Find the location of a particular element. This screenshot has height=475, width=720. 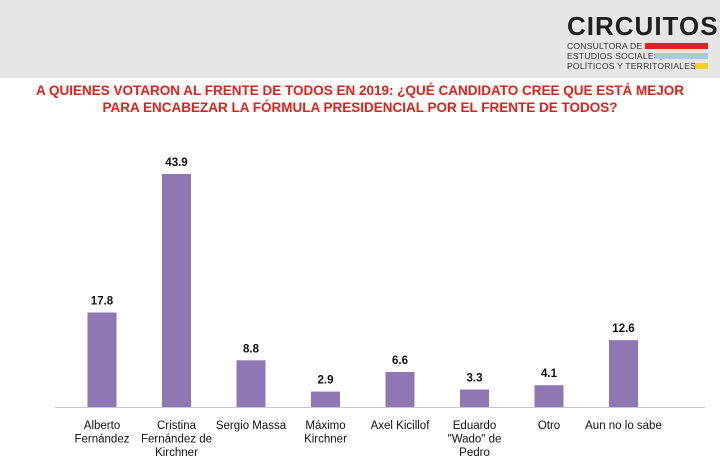

category-label-0: Alberto Fernández is located at coordinates (102, 433).